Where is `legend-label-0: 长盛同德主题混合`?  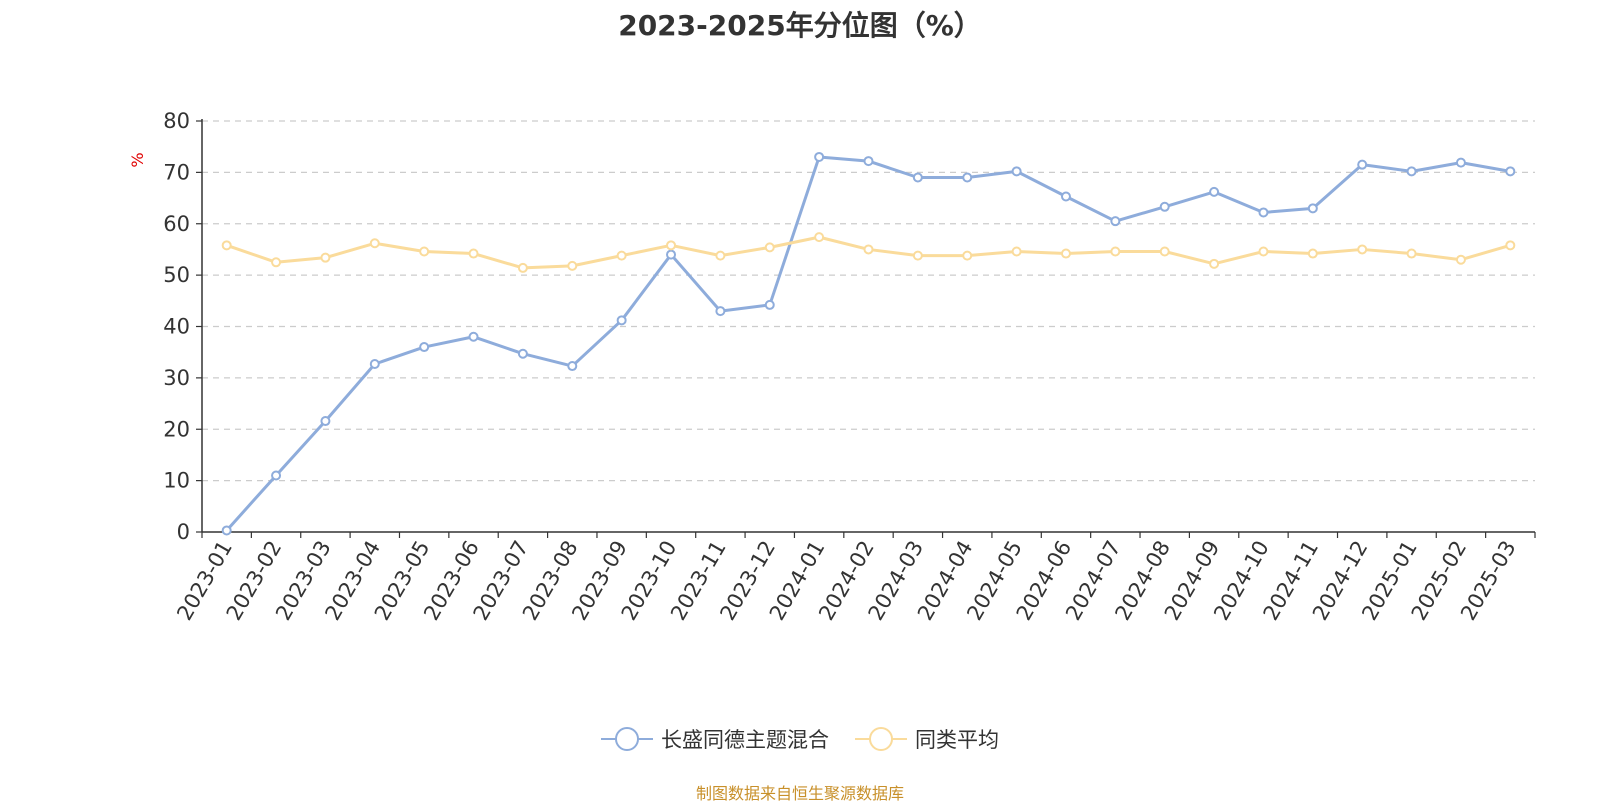
legend-label-0: 长盛同德主题混合 is located at coordinates (745, 740).